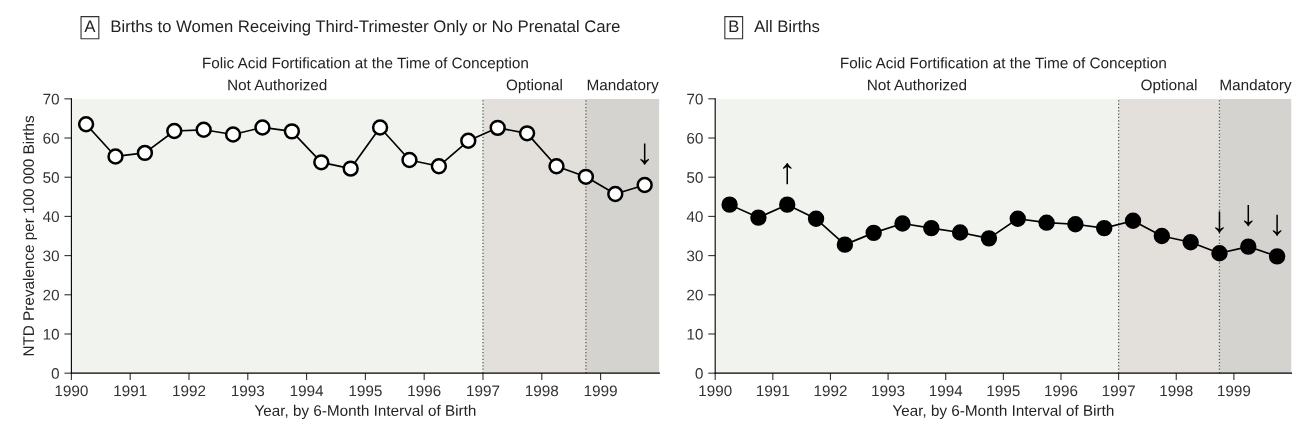 This screenshot has height=426, width=1298. Describe the element at coordinates (787, 26) in the screenshot. I see `chart-title: All Births` at that location.